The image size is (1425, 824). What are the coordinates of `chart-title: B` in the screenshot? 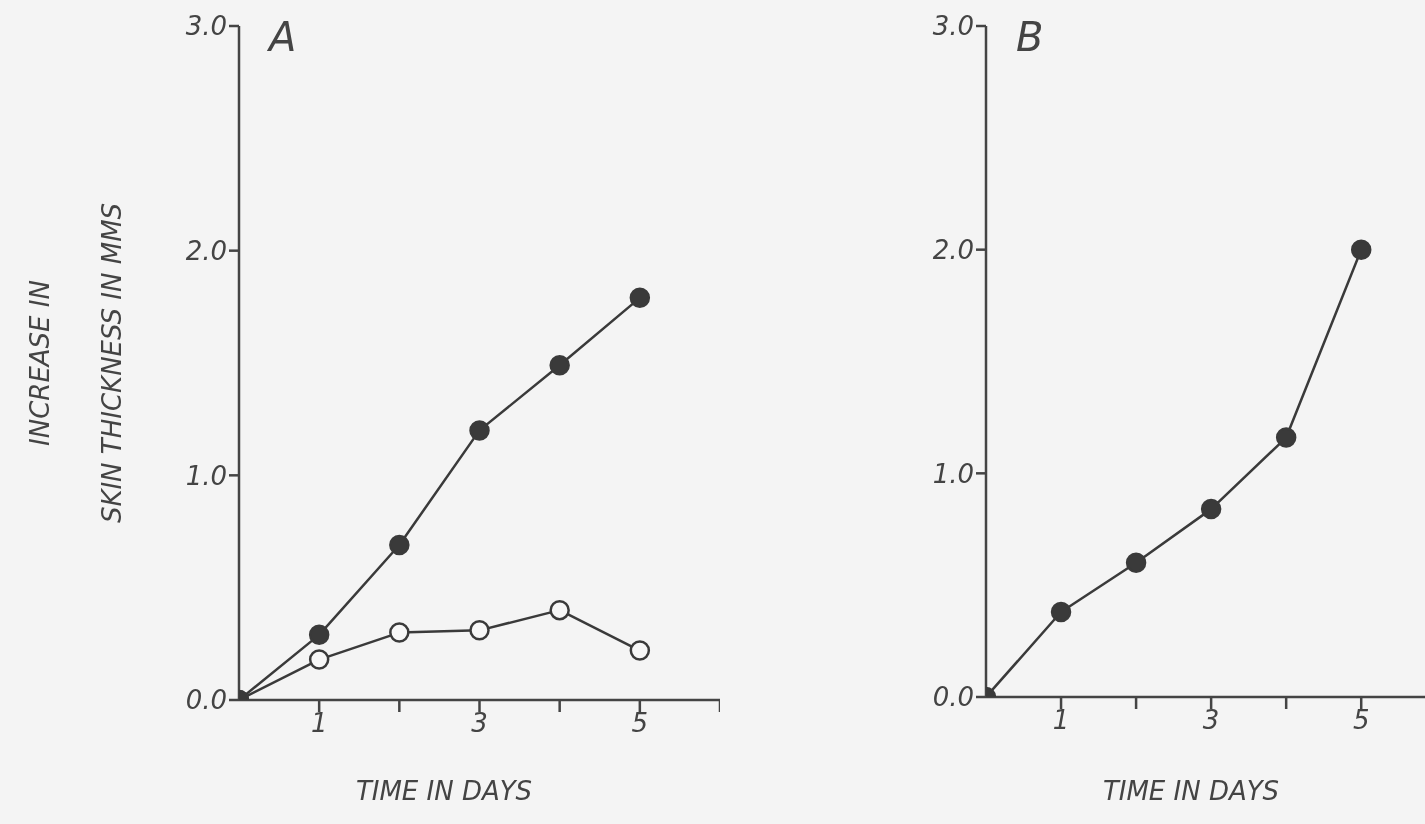 It's located at (1030, 37).